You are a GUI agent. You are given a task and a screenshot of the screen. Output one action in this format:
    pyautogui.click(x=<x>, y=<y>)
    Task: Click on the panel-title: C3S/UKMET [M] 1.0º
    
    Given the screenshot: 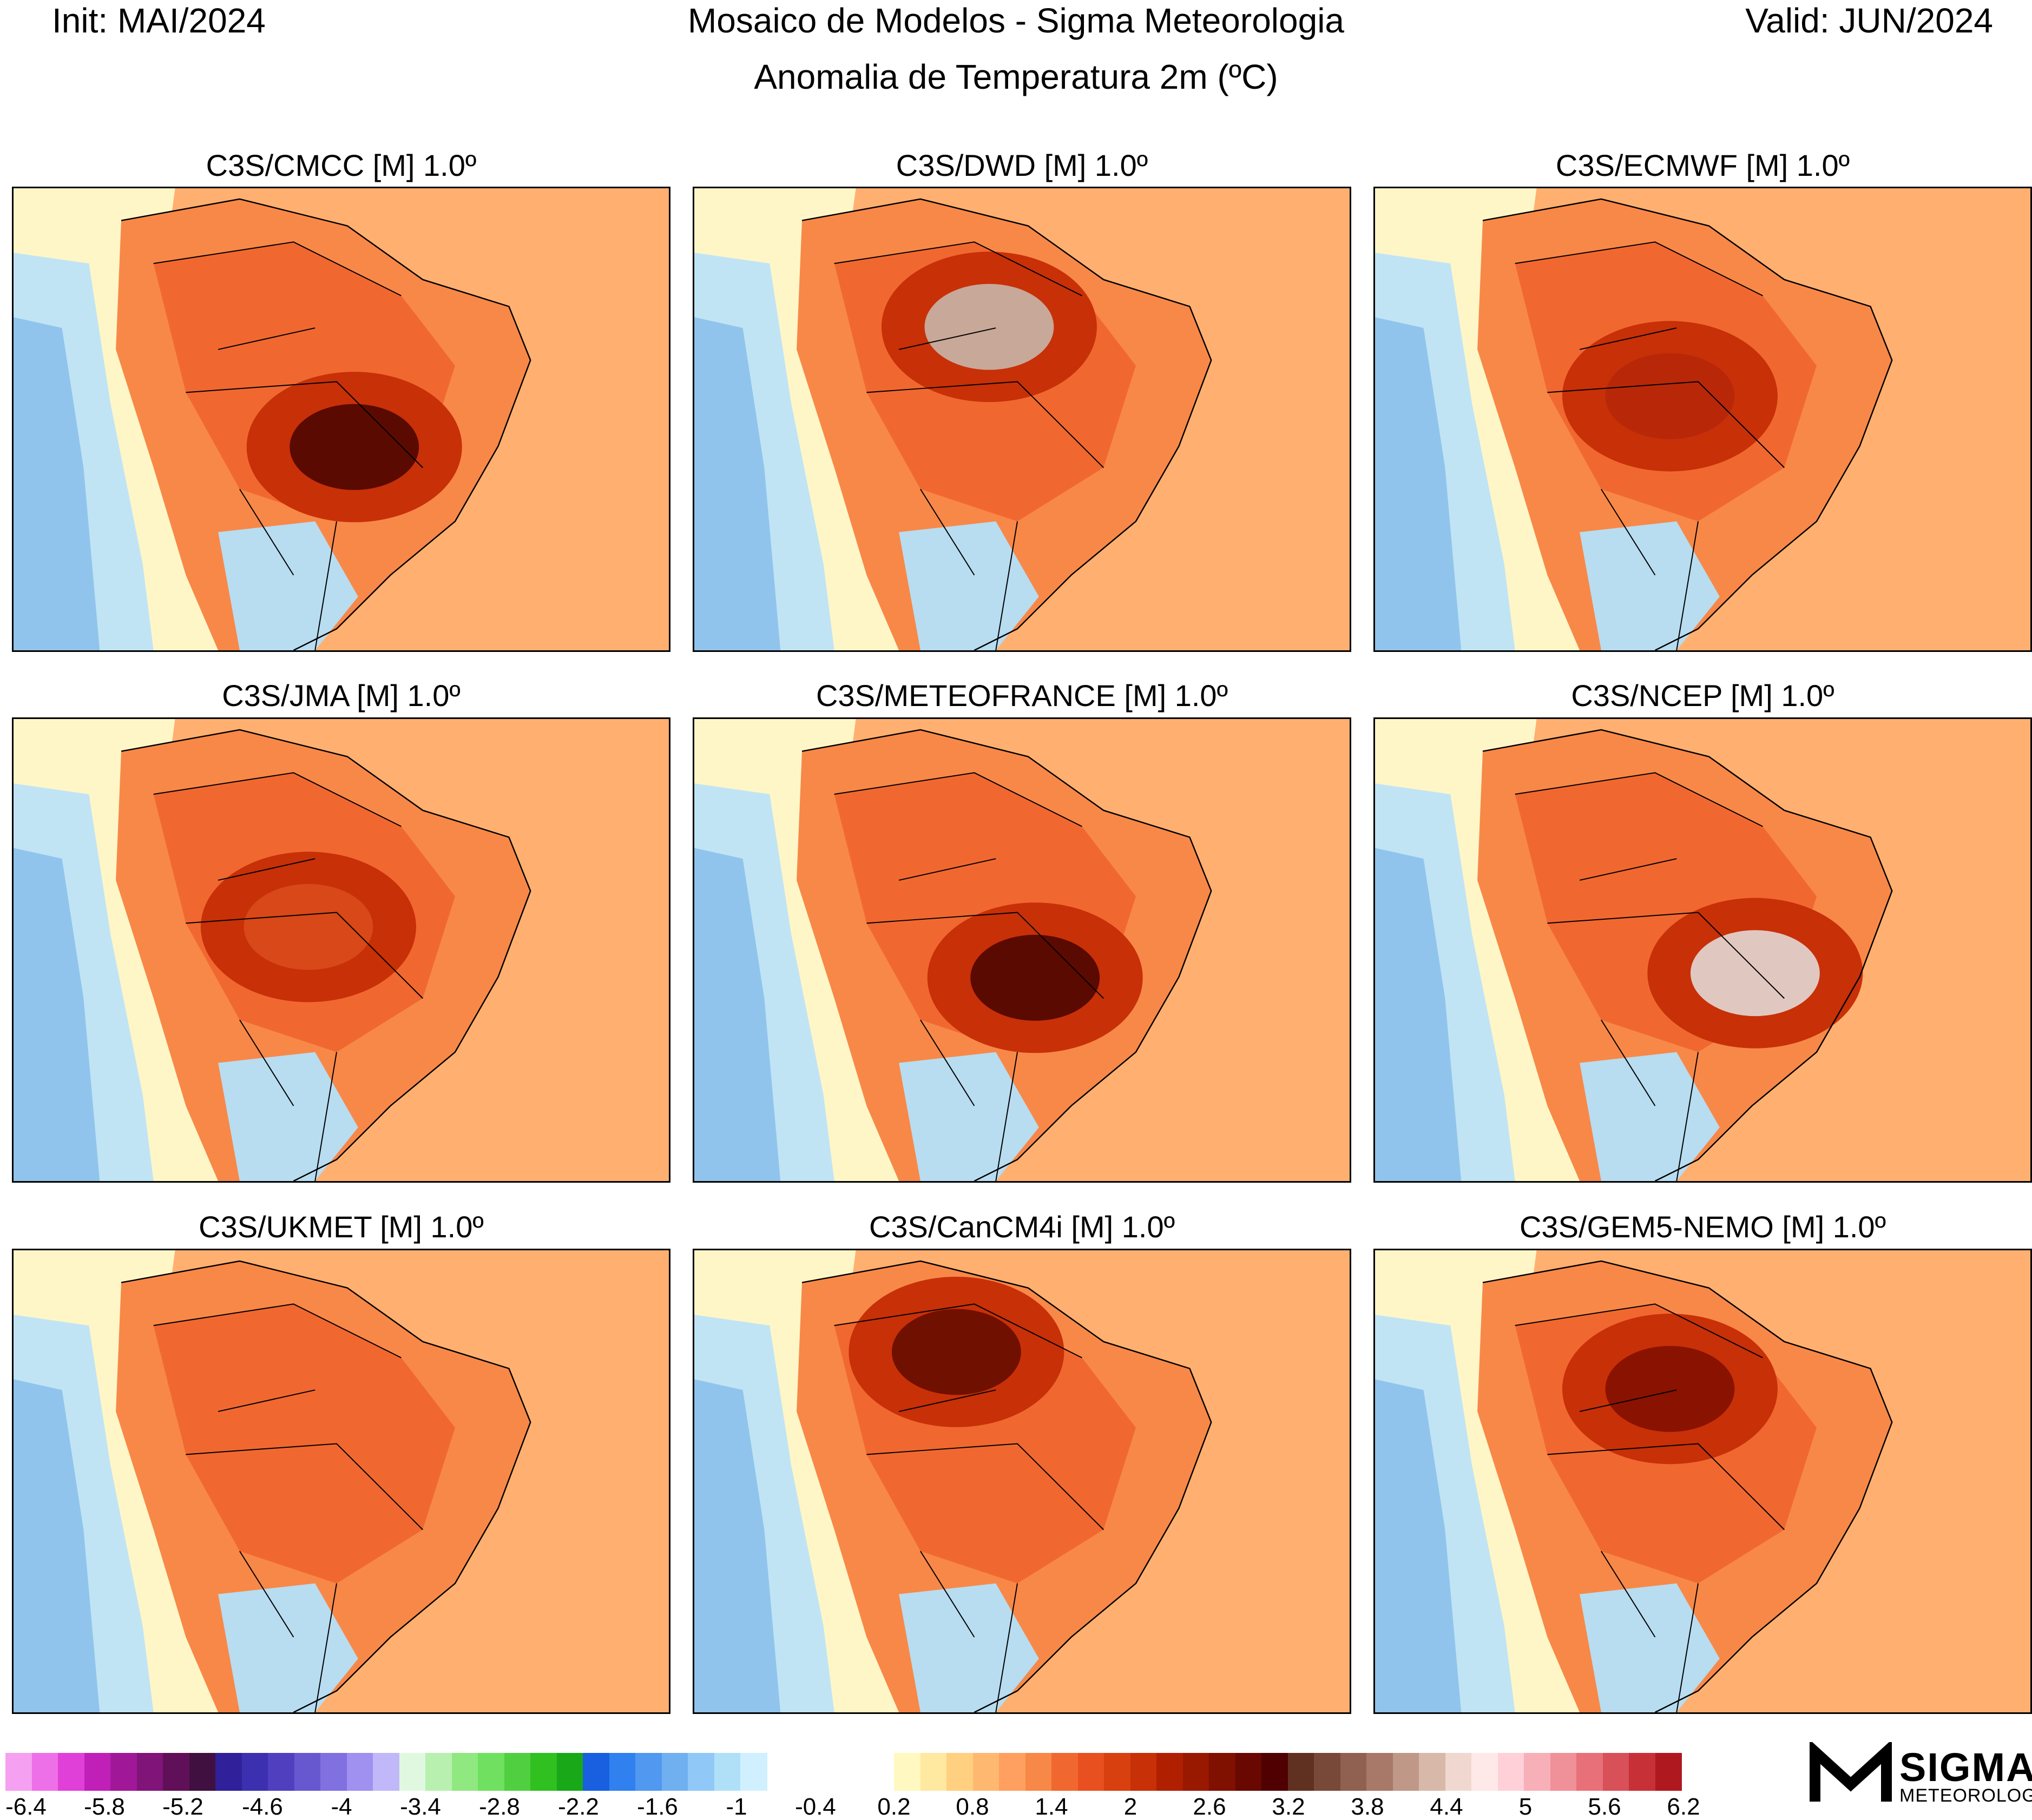 What is the action you would take?
    pyautogui.click(x=342, y=1227)
    